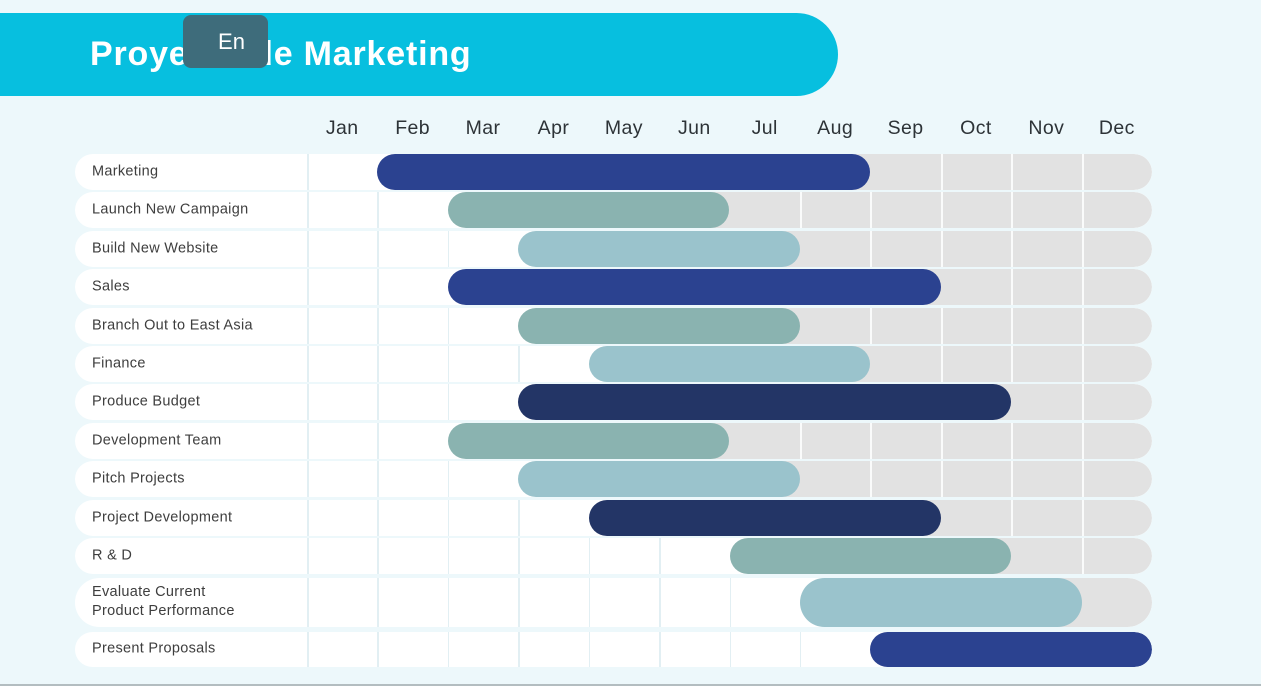  Describe the element at coordinates (835, 128) in the screenshot. I see `month-label: Aug` at that location.